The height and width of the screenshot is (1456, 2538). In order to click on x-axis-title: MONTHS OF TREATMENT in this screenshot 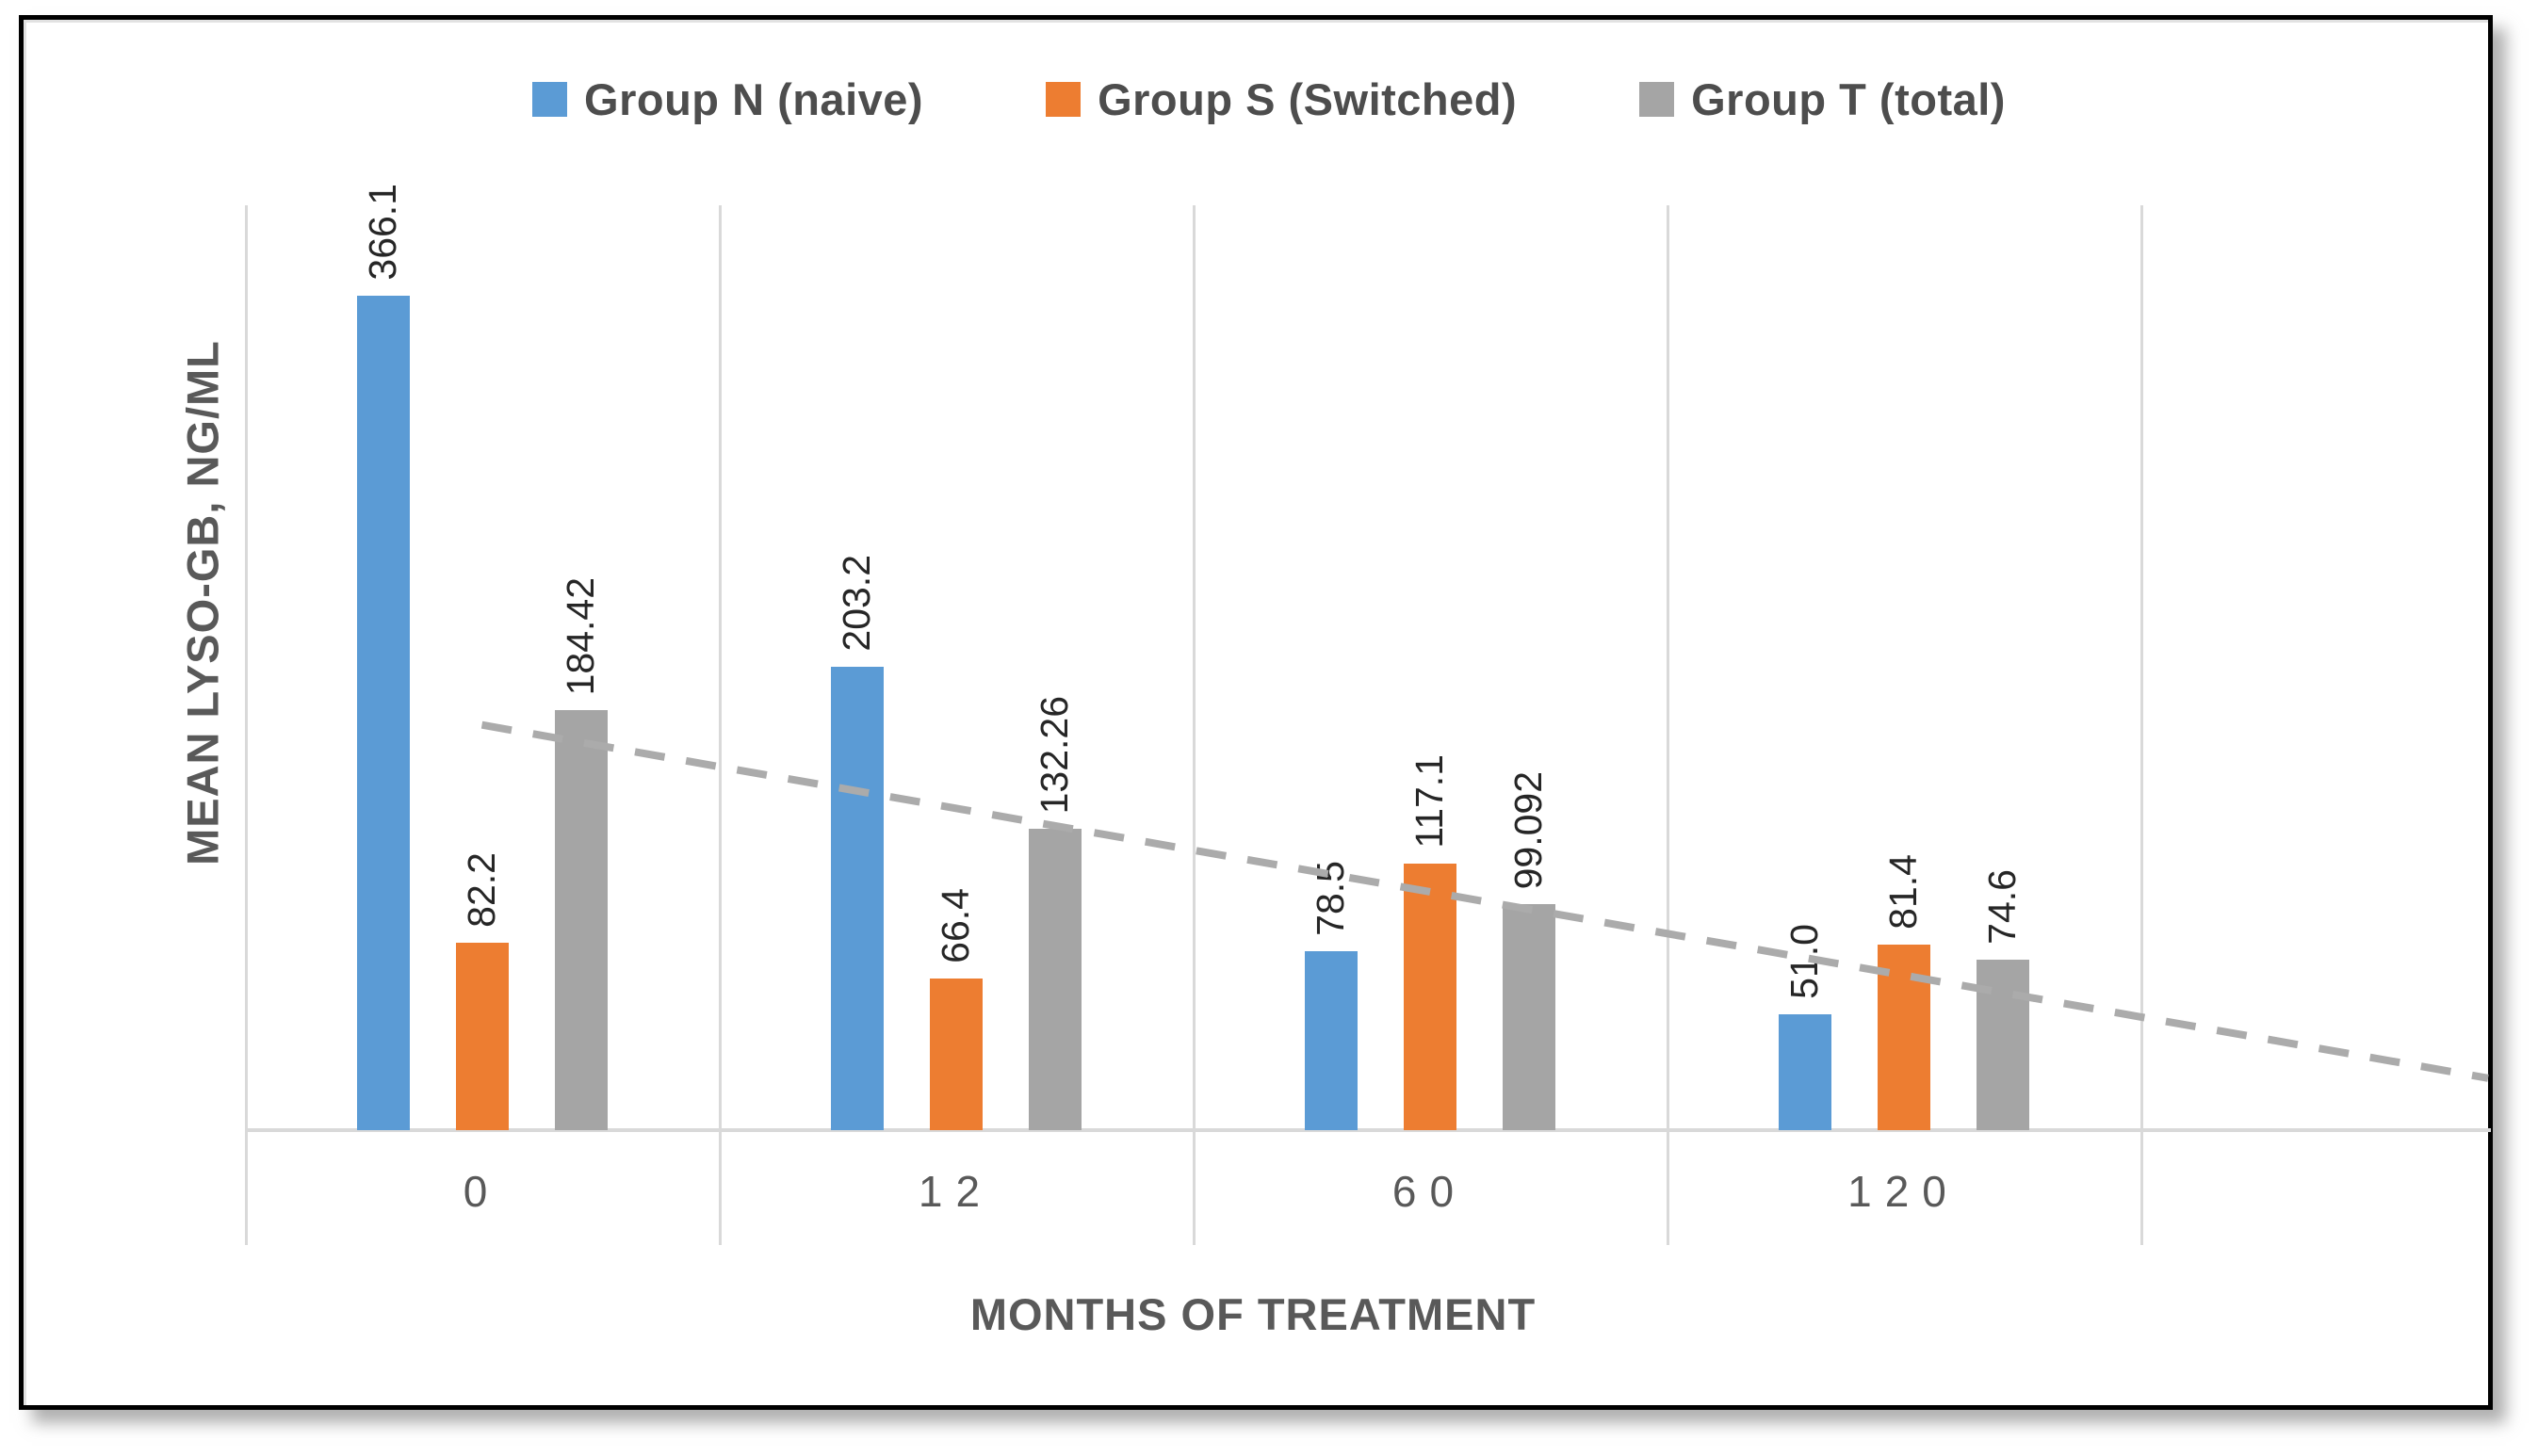, I will do `click(1253, 1314)`.